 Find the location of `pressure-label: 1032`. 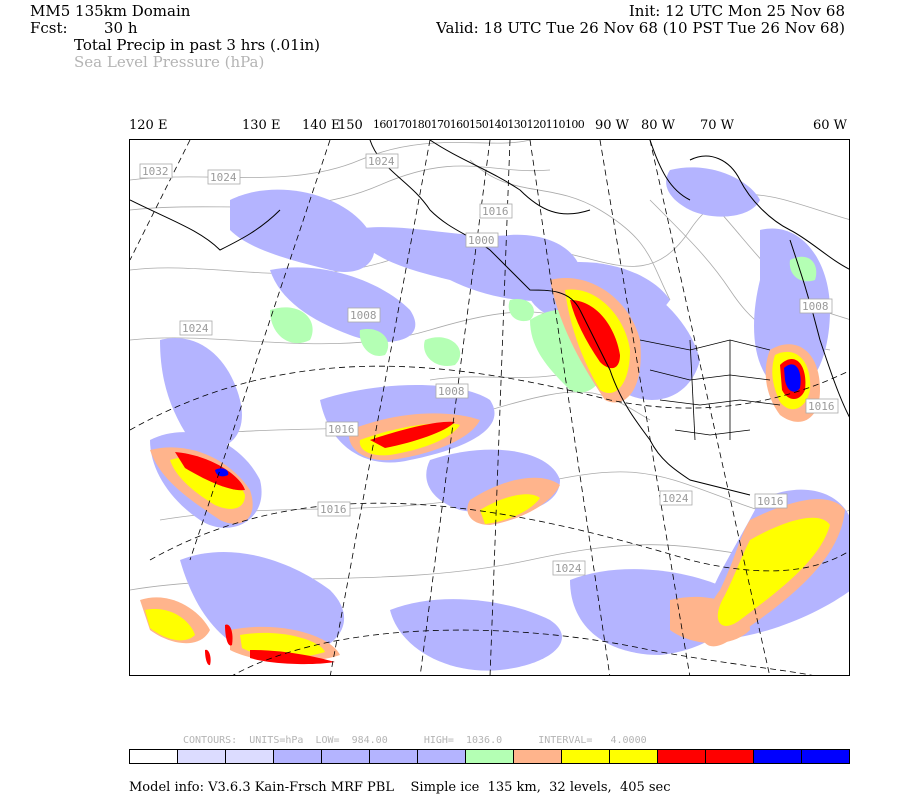

pressure-label: 1032 is located at coordinates (156, 171).